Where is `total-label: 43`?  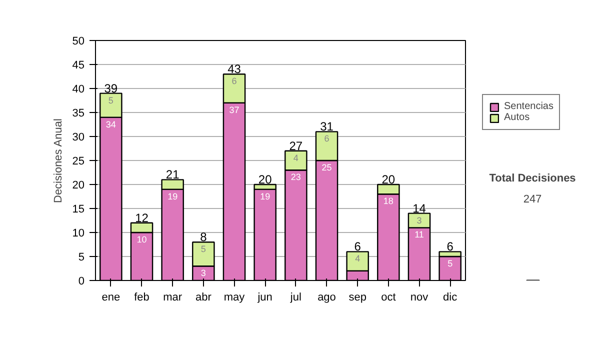 total-label: 43 is located at coordinates (235, 69).